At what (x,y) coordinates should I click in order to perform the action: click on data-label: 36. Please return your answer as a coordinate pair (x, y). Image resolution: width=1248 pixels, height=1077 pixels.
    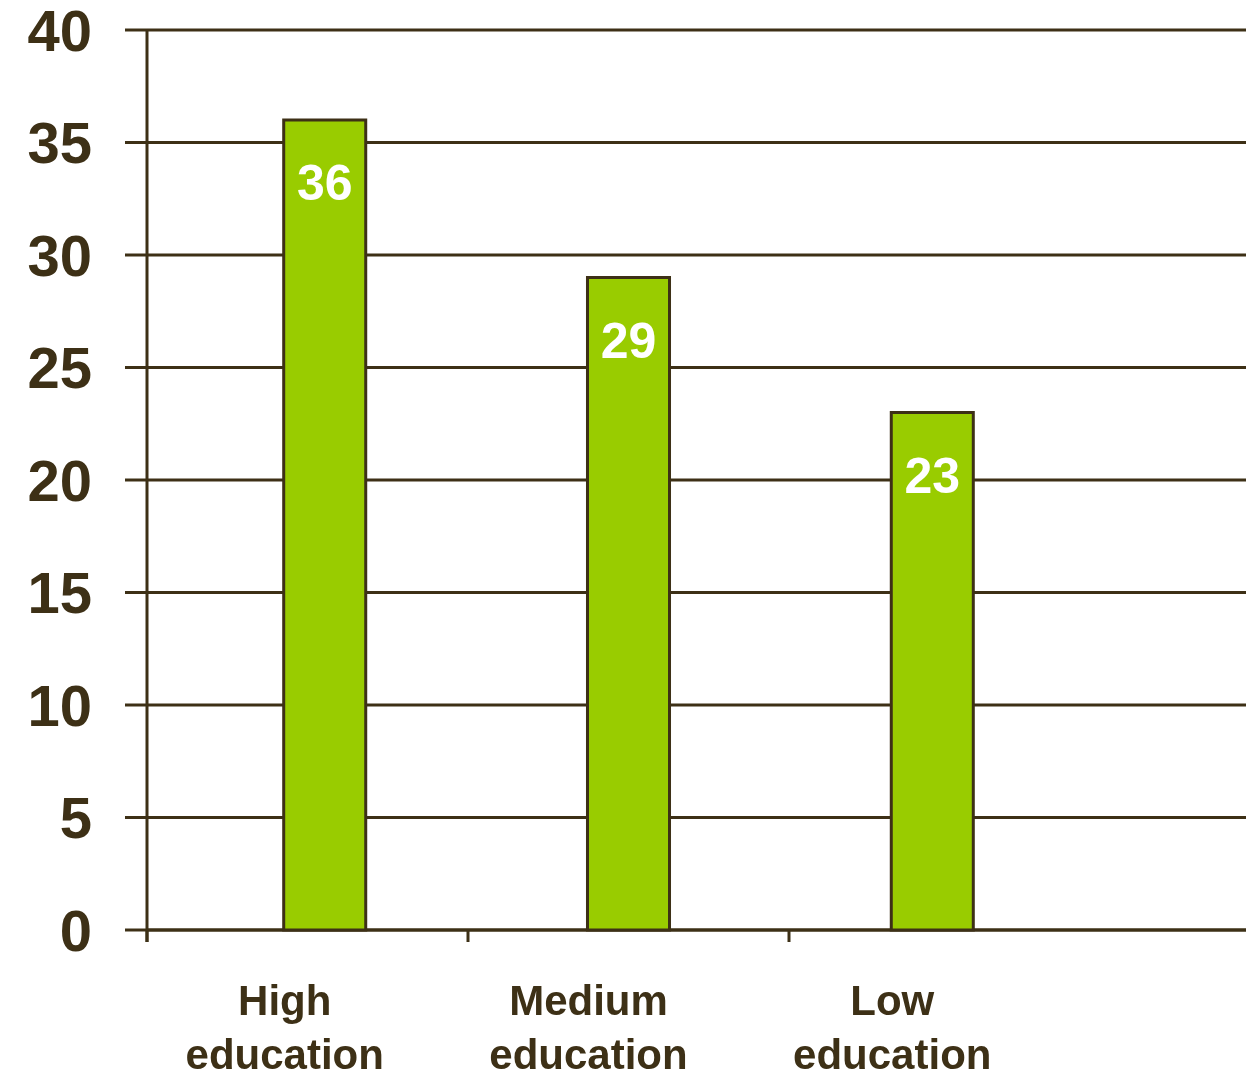
    Looking at the image, I should click on (324, 183).